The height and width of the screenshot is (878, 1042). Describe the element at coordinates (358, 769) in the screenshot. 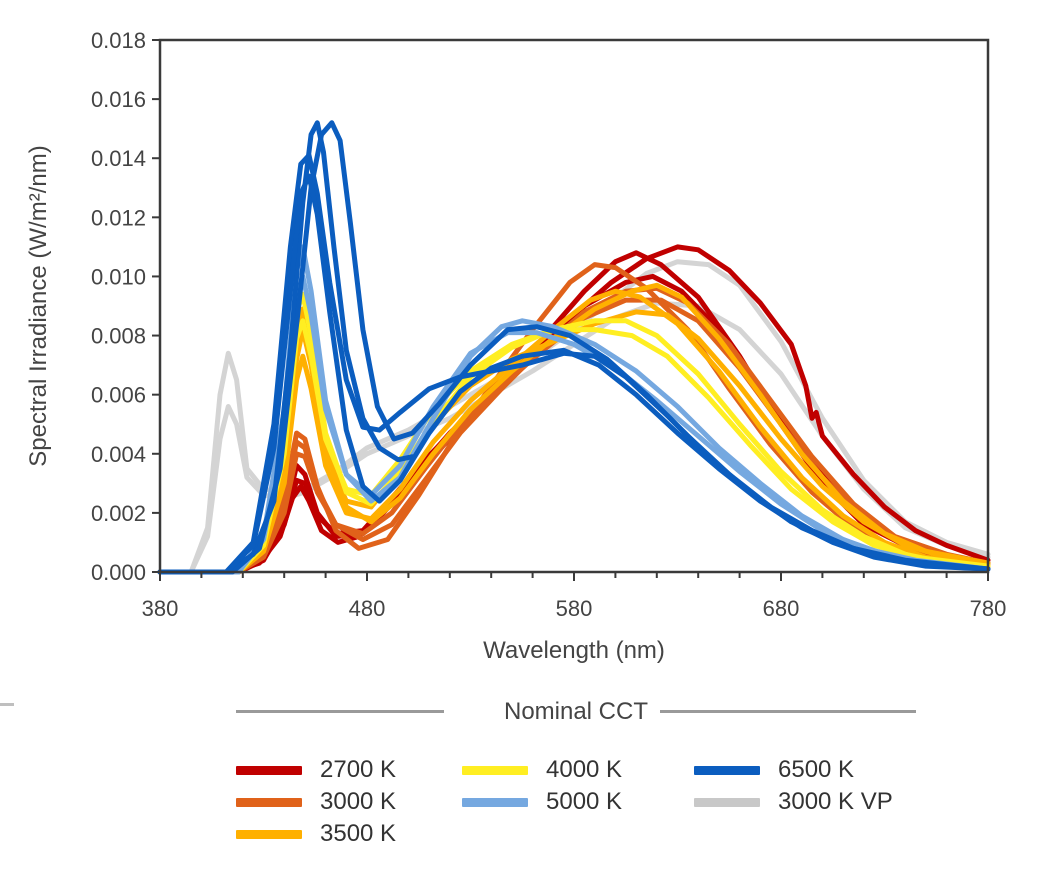

I see `legend-label: 2700 K` at that location.